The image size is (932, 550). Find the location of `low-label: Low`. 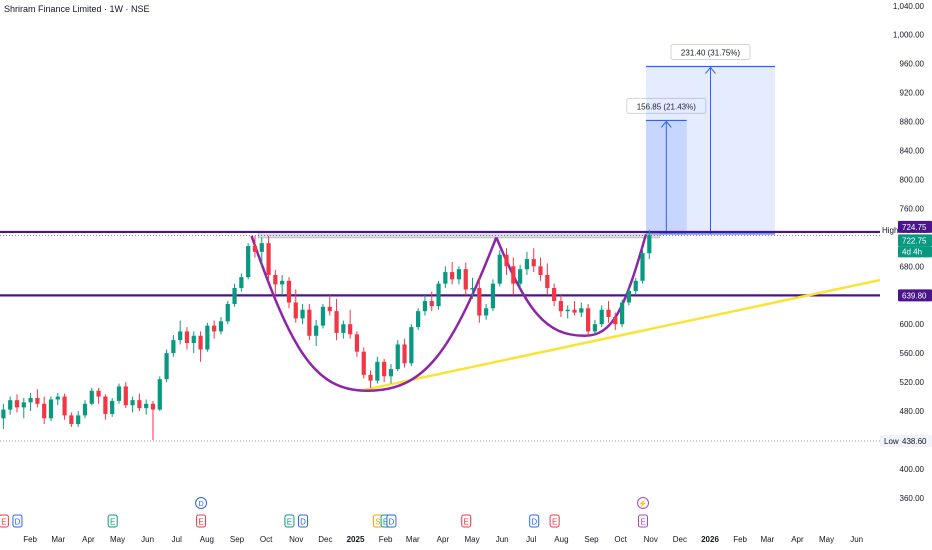

low-label: Low is located at coordinates (891, 441).